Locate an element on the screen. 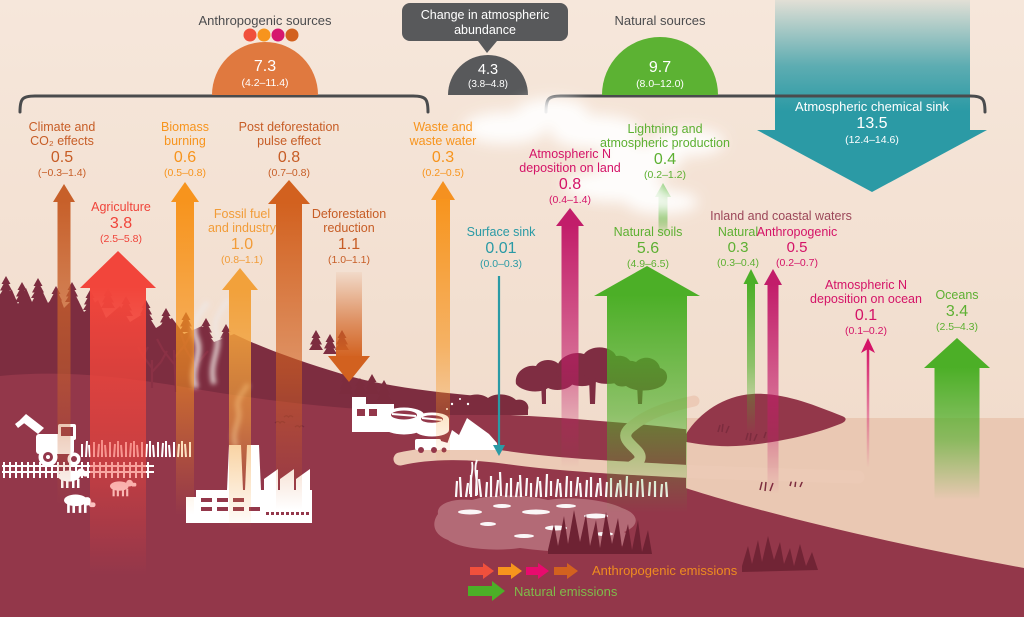  flux-oceans: Oceans 3.4 (2.5–4.3) is located at coordinates (957, 310).